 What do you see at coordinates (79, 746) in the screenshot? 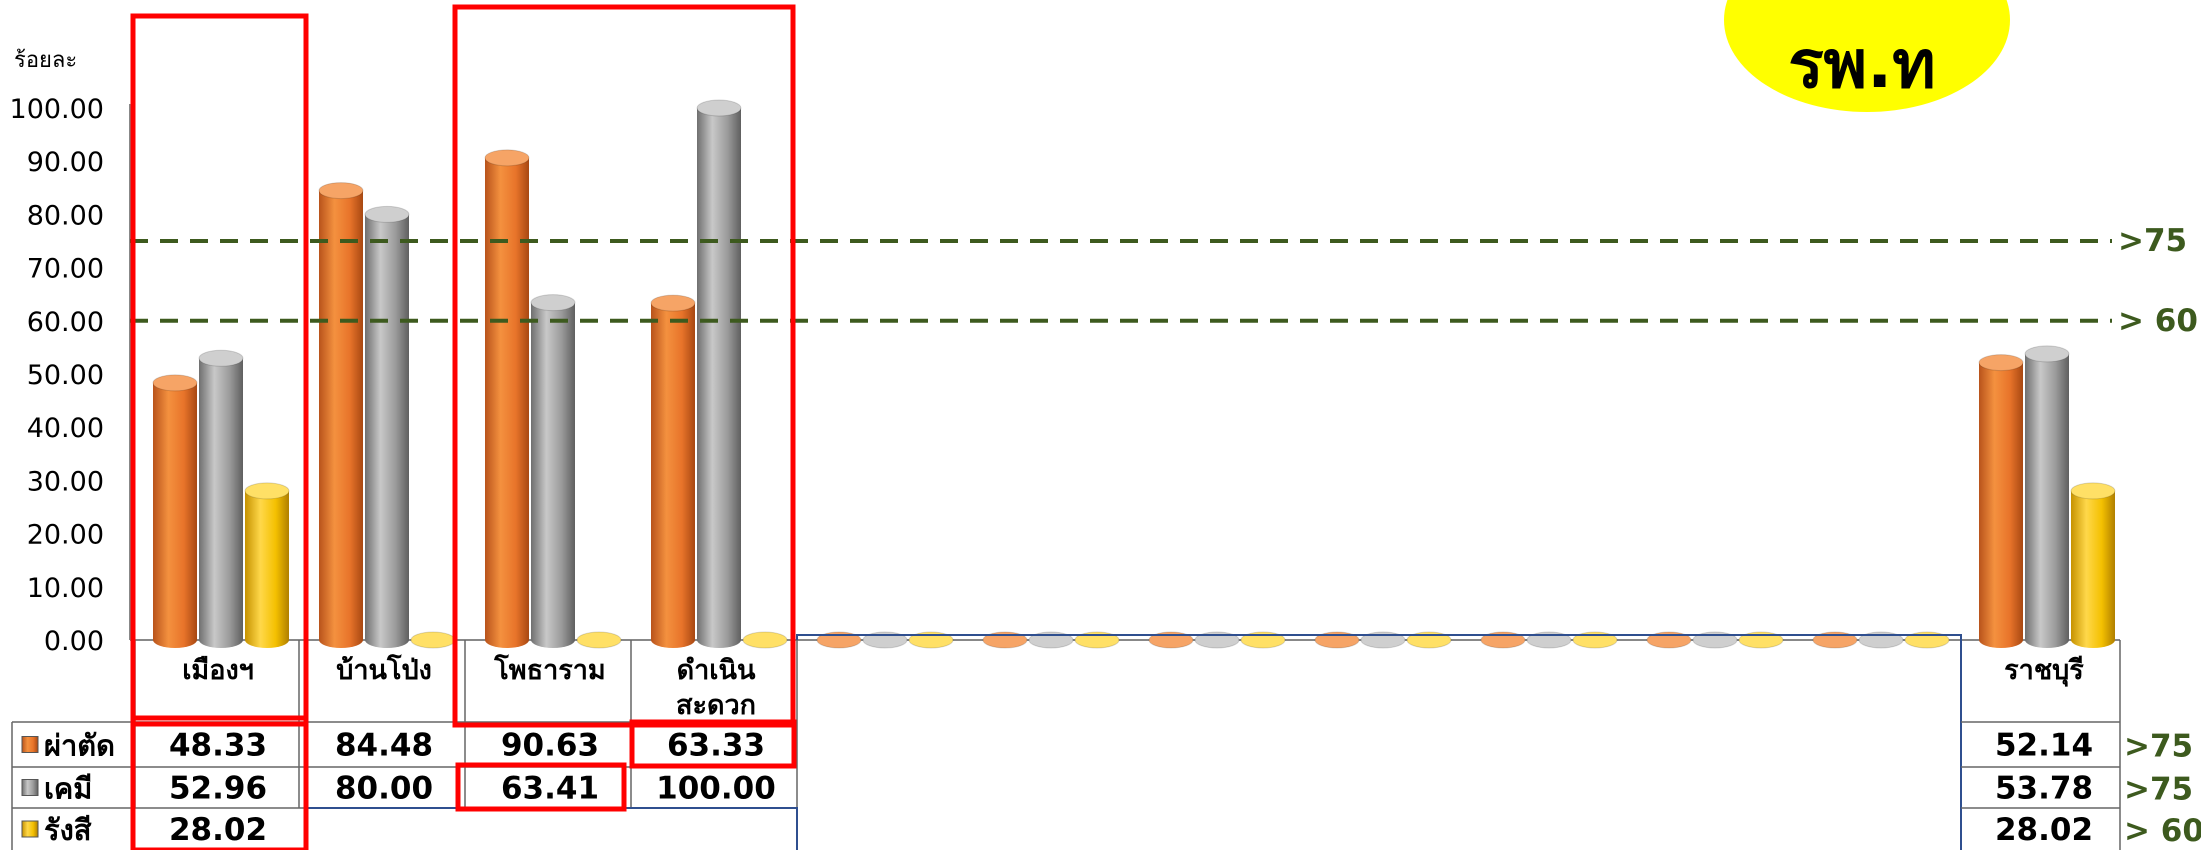
I see `legend-label: ผ่าตัด` at bounding box center [79, 746].